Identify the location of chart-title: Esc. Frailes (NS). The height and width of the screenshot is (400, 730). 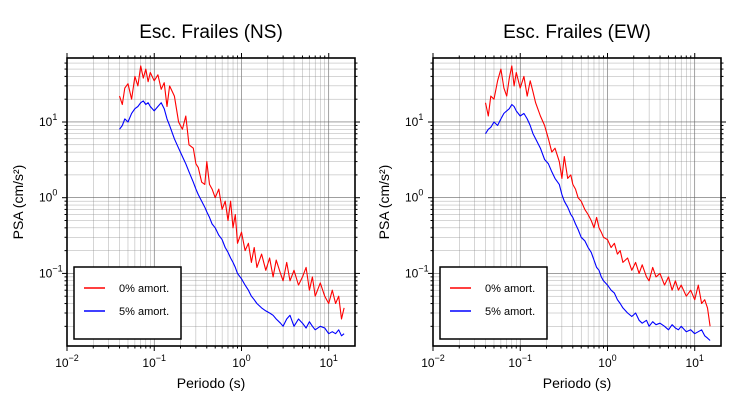
(211, 32).